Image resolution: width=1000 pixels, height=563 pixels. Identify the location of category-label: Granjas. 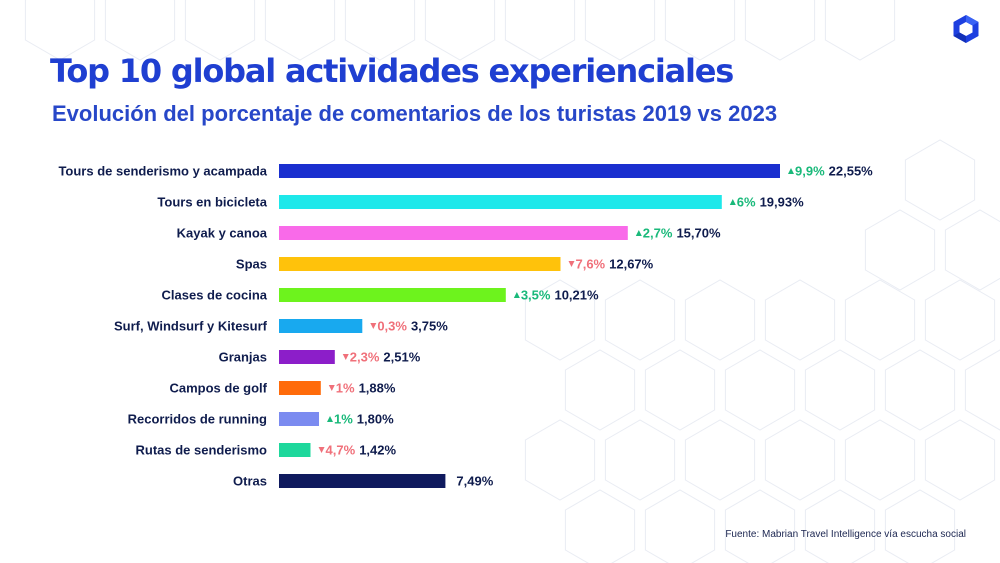
(243, 357).